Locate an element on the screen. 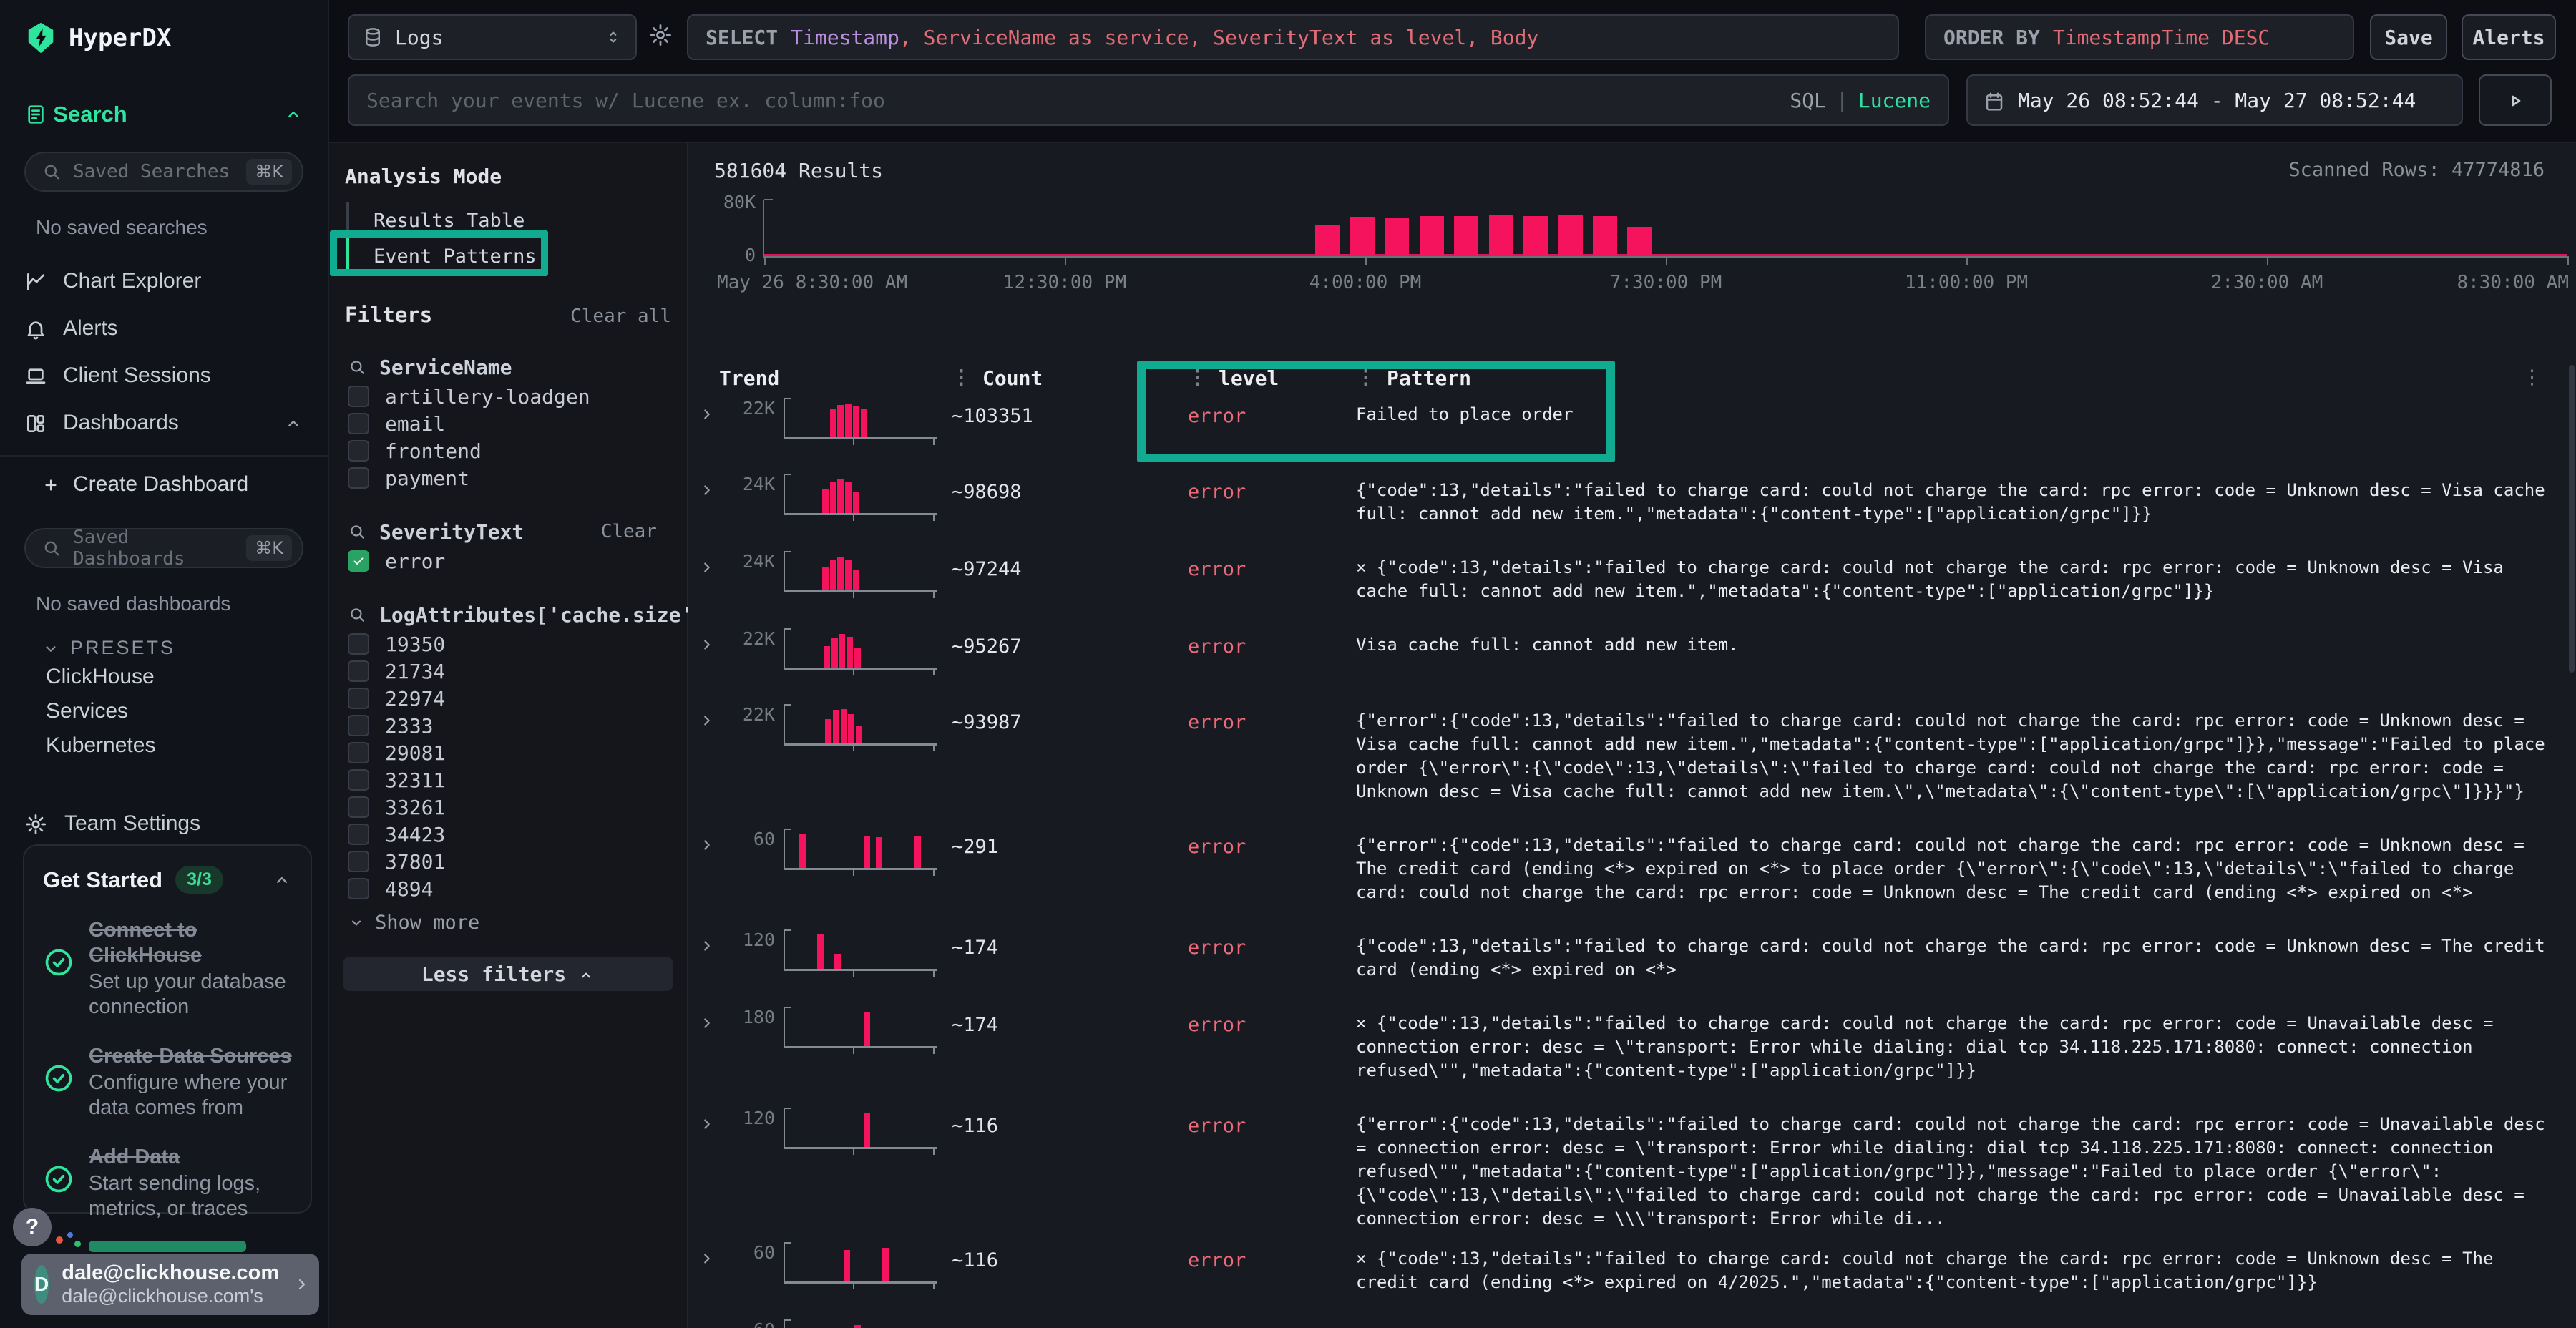 This screenshot has width=2576, height=1328. filter-option-34423: 34423 is located at coordinates (508, 835).